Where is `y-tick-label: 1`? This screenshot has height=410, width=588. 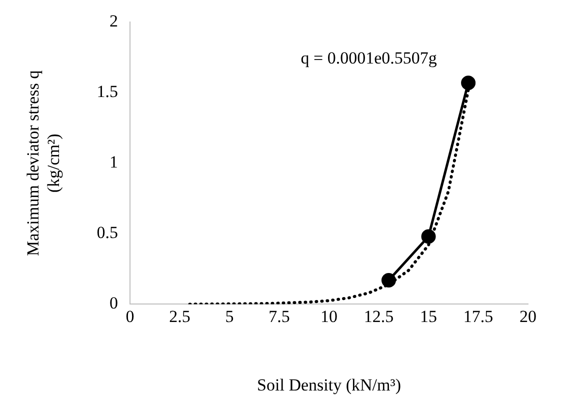 y-tick-label: 1 is located at coordinates (114, 162).